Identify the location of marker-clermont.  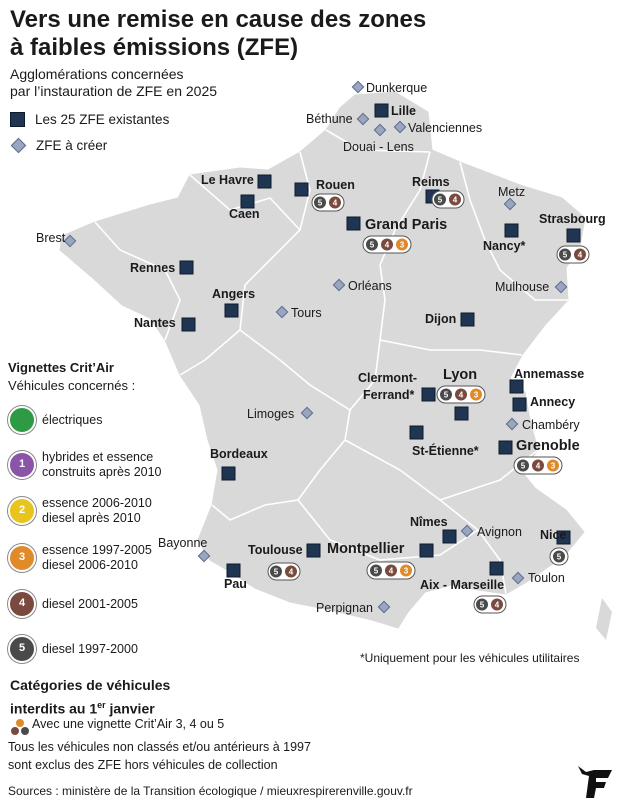
(428, 394).